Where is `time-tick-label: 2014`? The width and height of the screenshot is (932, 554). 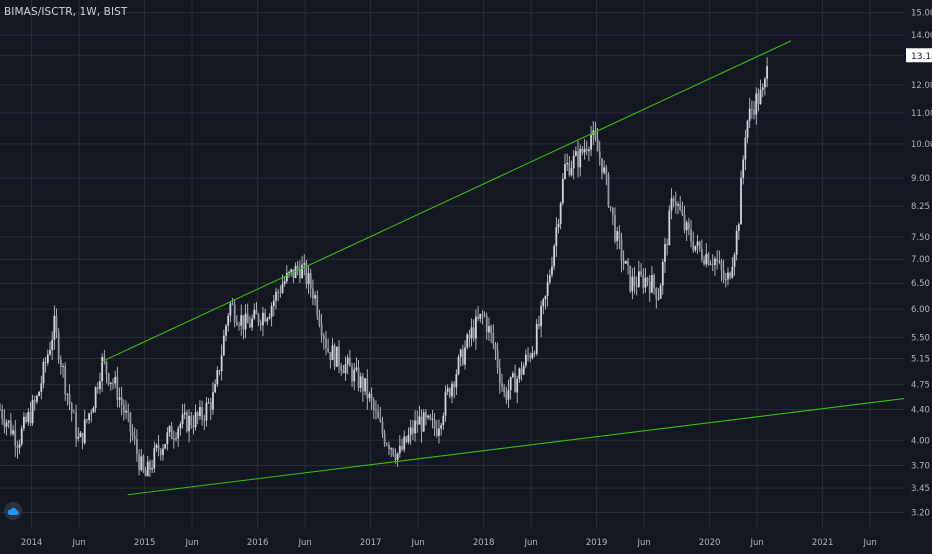
time-tick-label: 2014 is located at coordinates (32, 543).